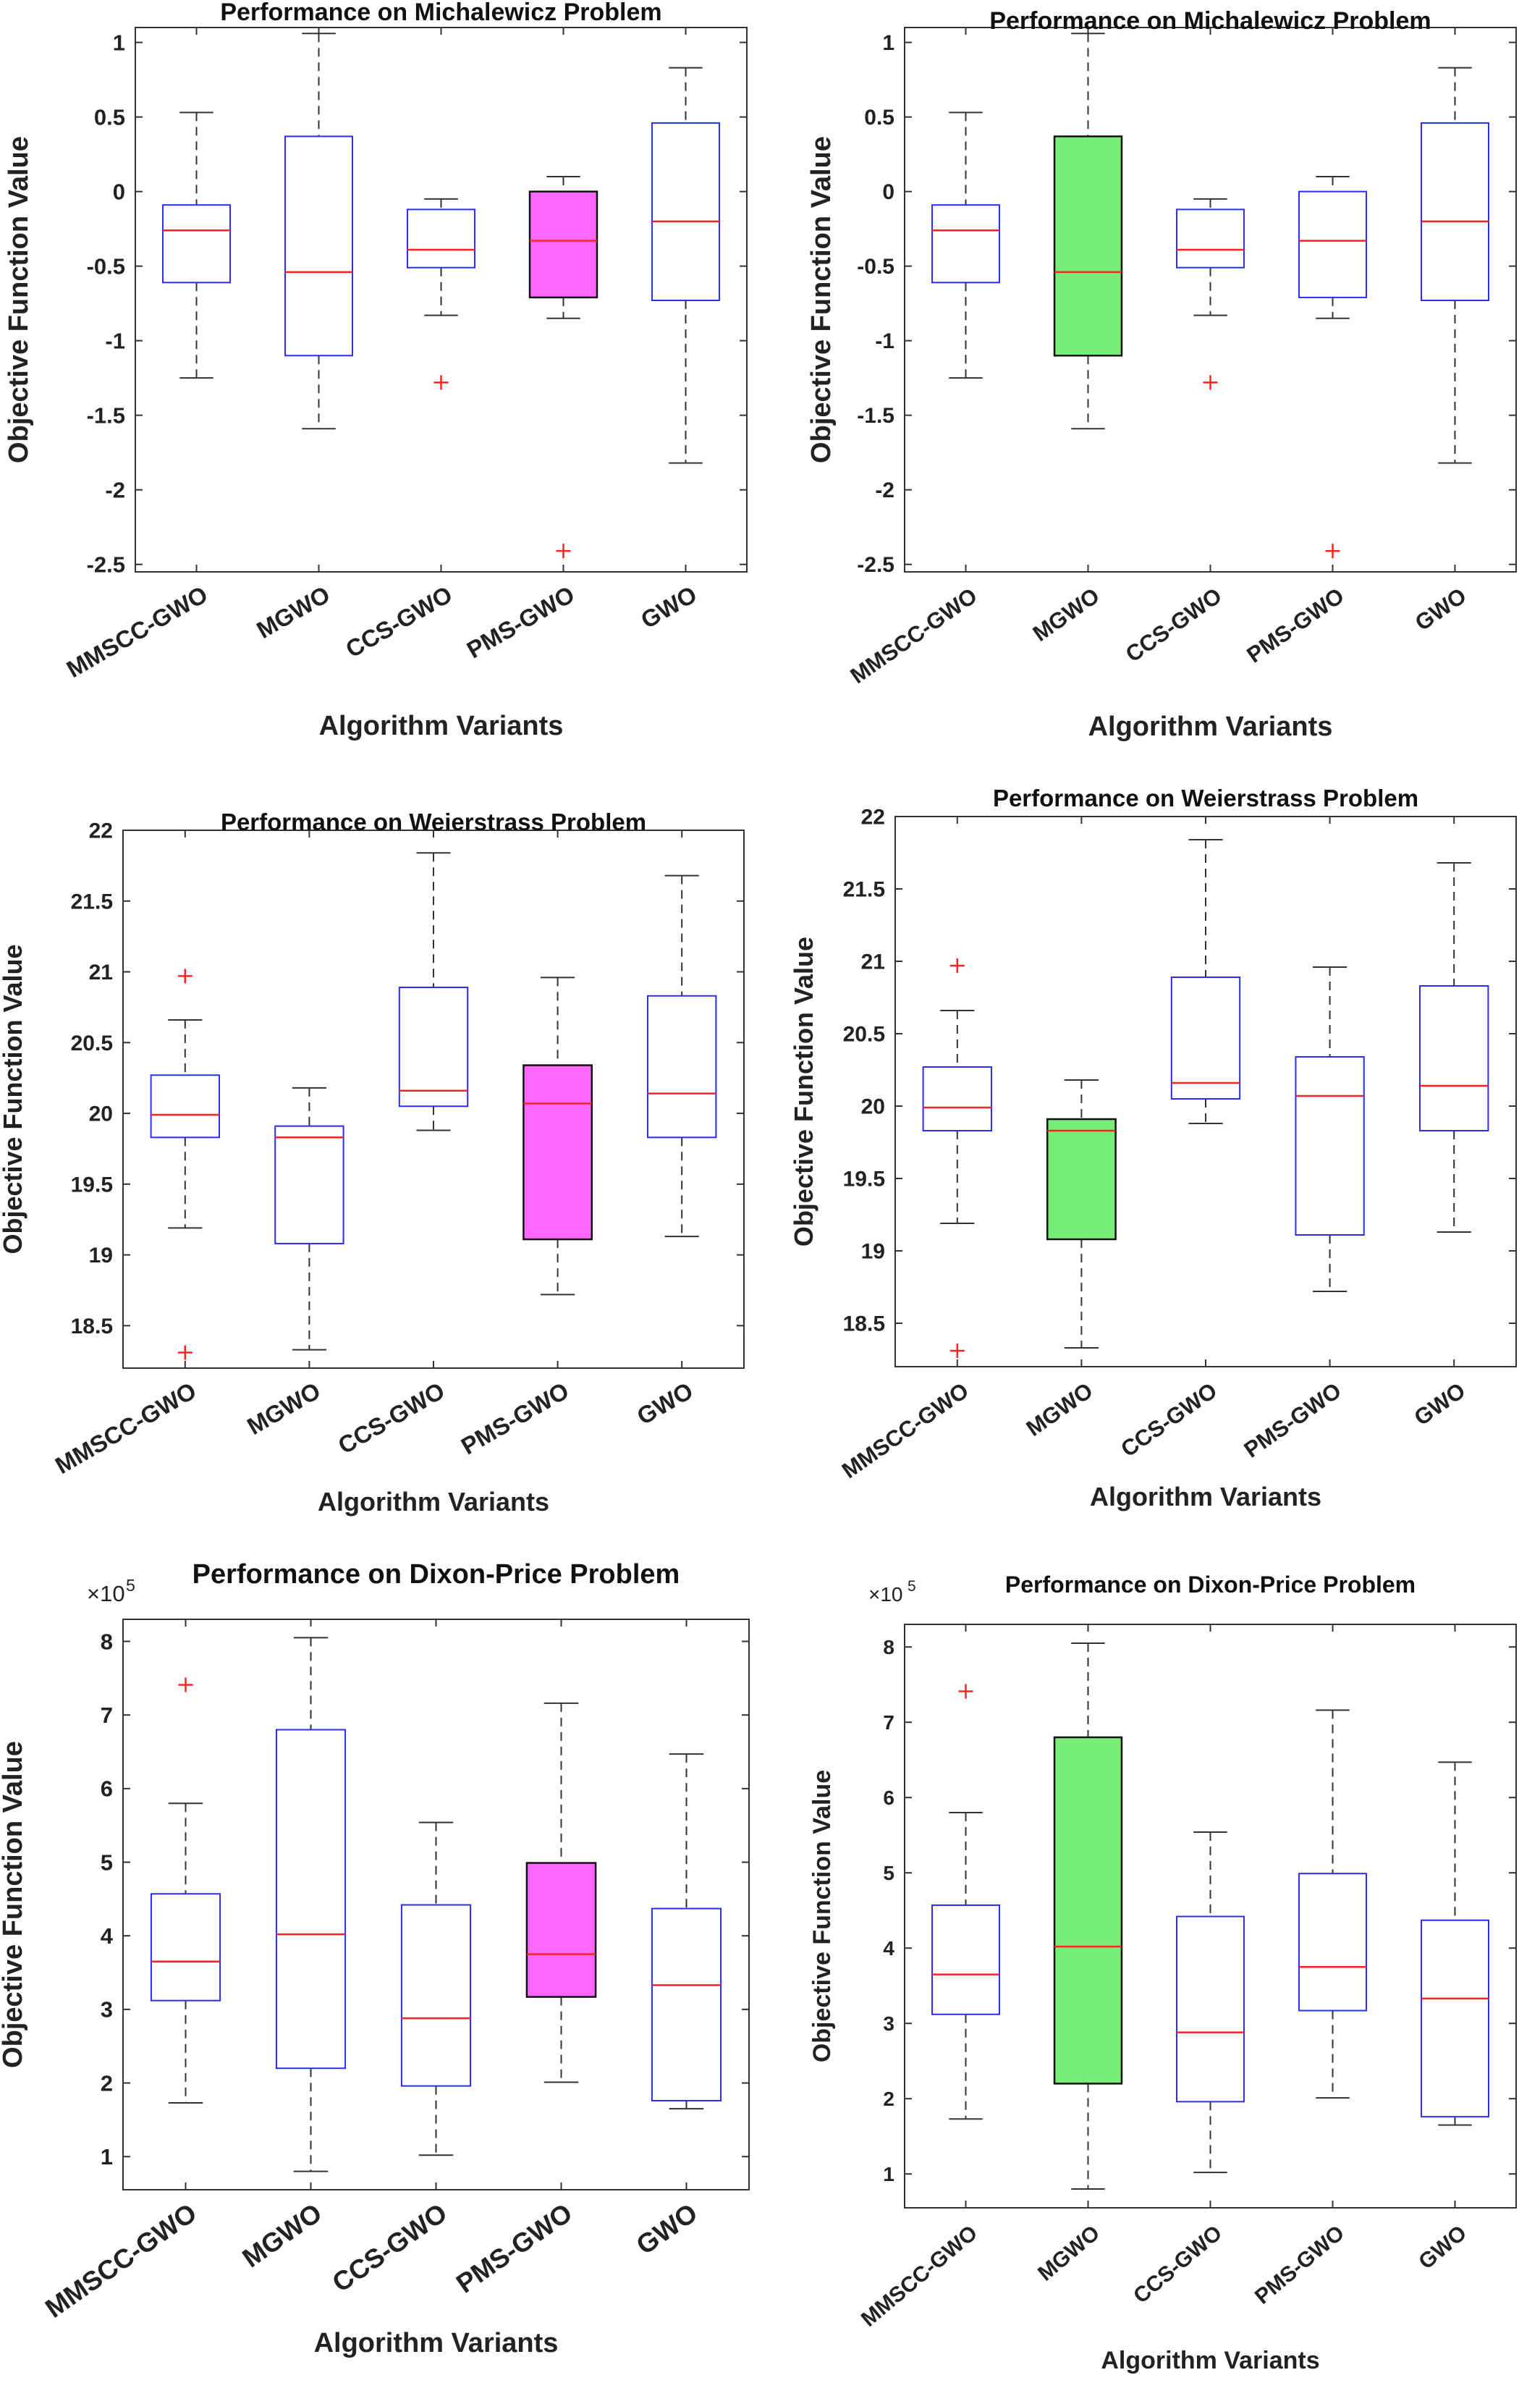  I want to click on y-tick-label: 4, so click(888, 1949).